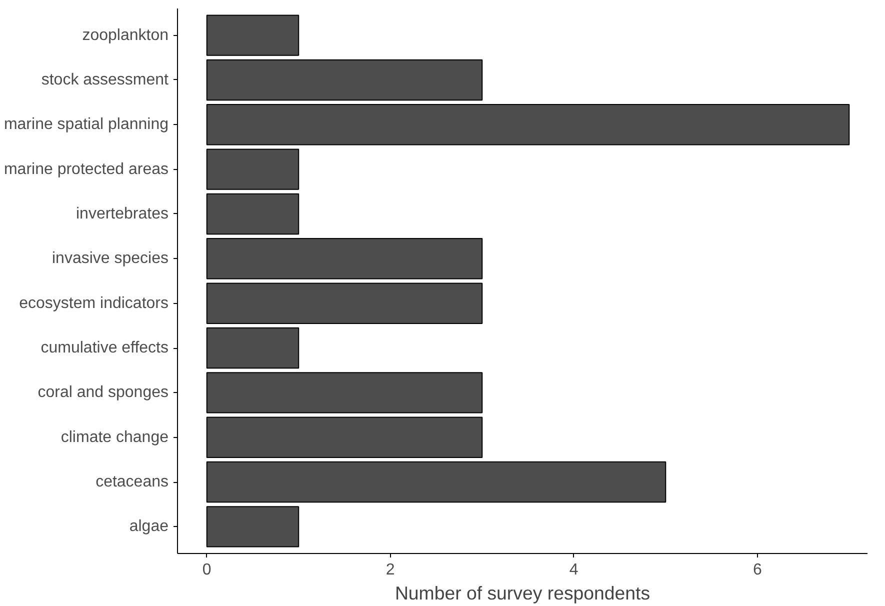 This screenshot has height=606, width=885. I want to click on y-tick-label: ecosystem indicators, so click(93, 303).